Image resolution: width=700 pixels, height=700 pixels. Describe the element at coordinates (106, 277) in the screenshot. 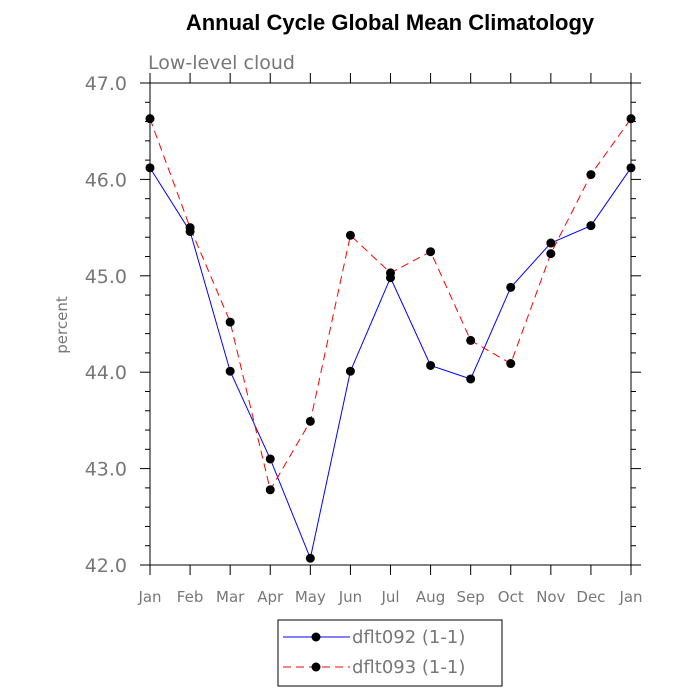

I see `y-tick-label: 45.0` at that location.